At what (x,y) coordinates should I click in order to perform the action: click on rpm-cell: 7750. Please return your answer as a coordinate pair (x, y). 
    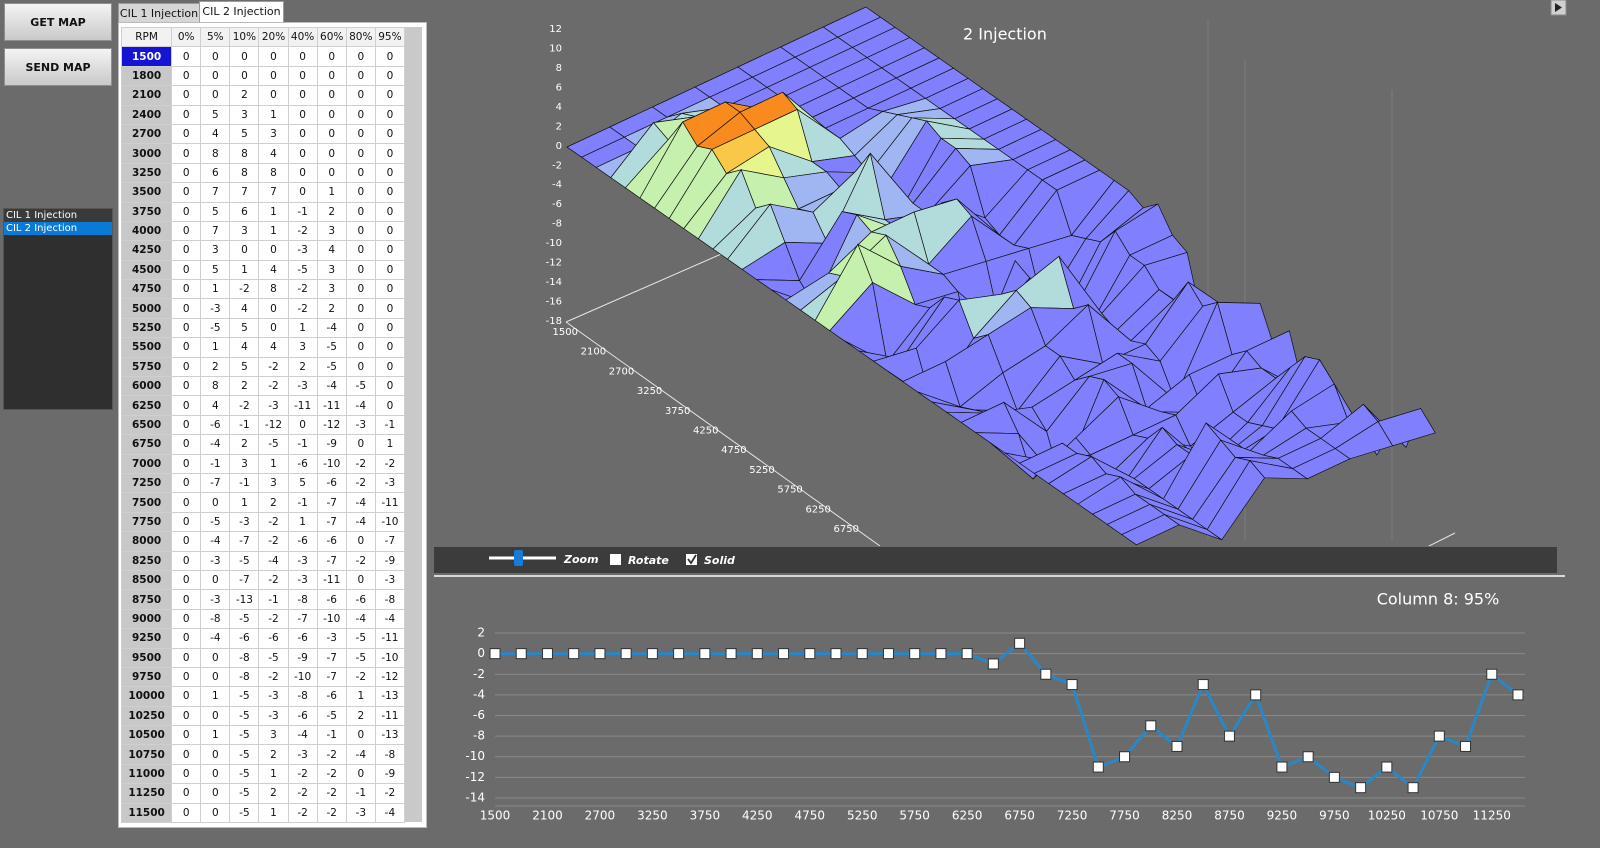
    Looking at the image, I should click on (146, 522).